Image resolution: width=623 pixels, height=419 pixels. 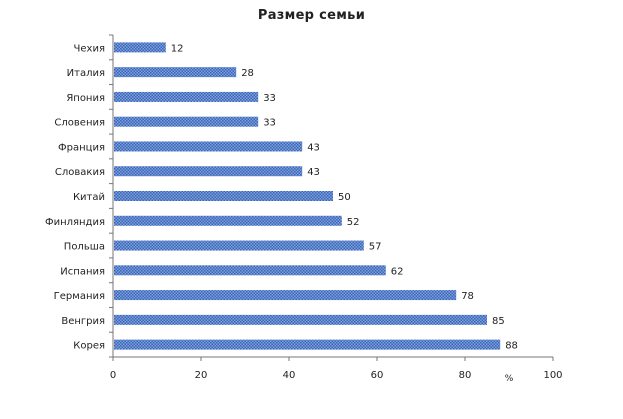 I want to click on data-label: 85, so click(x=498, y=321).